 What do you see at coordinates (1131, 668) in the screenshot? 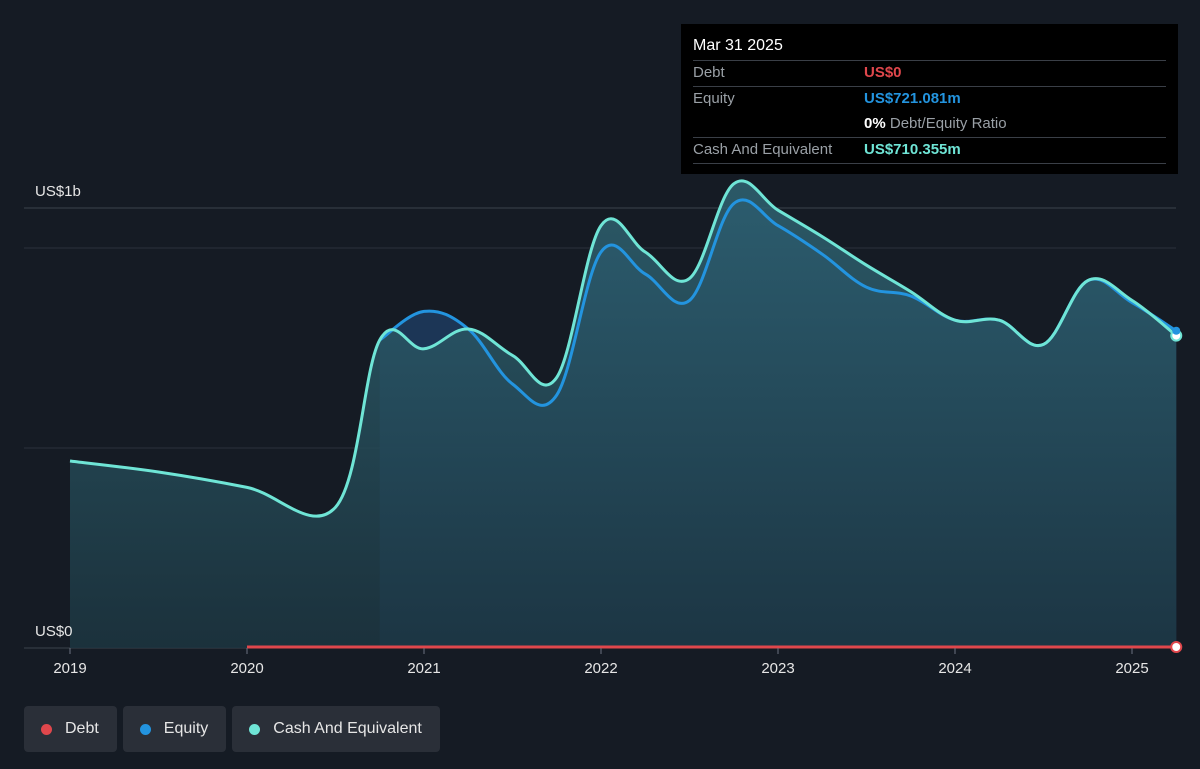
I see `x-tick-label: 2025` at bounding box center [1131, 668].